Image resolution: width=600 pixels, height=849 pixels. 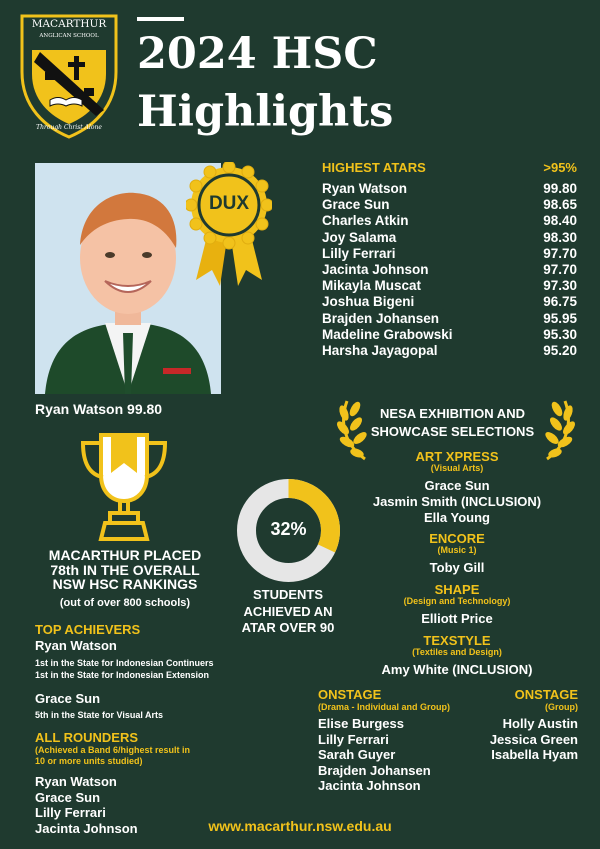 What do you see at coordinates (560, 205) in the screenshot?
I see `atar-score: 98.65` at bounding box center [560, 205].